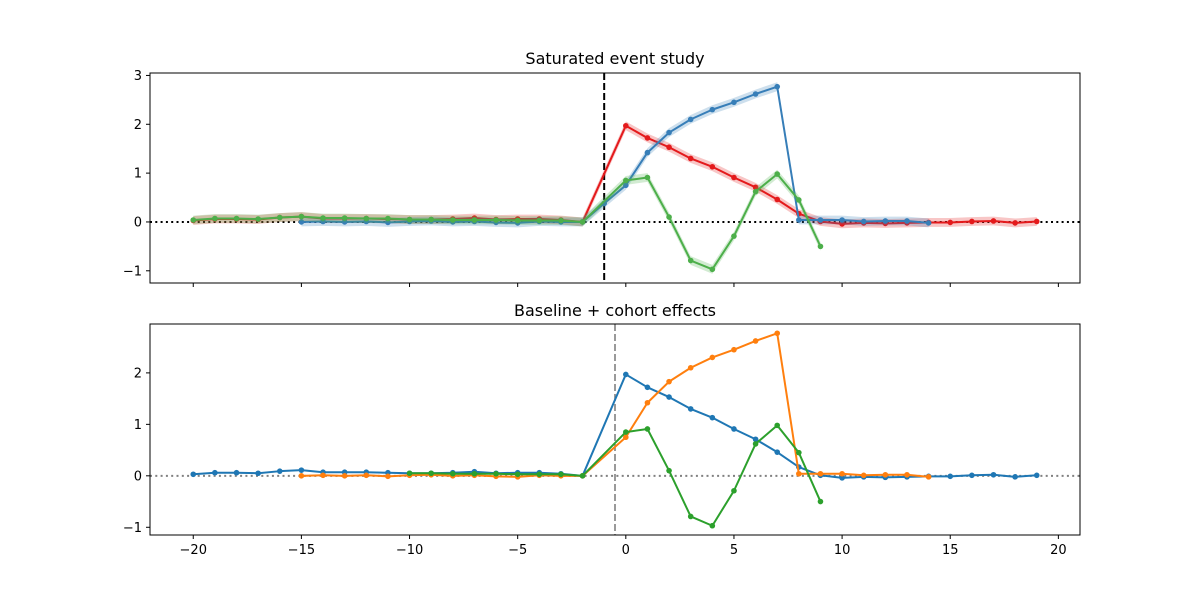 This screenshot has height=600, width=1200. What do you see at coordinates (301, 550) in the screenshot?
I see `bottom-x-tick-label: −15` at bounding box center [301, 550].